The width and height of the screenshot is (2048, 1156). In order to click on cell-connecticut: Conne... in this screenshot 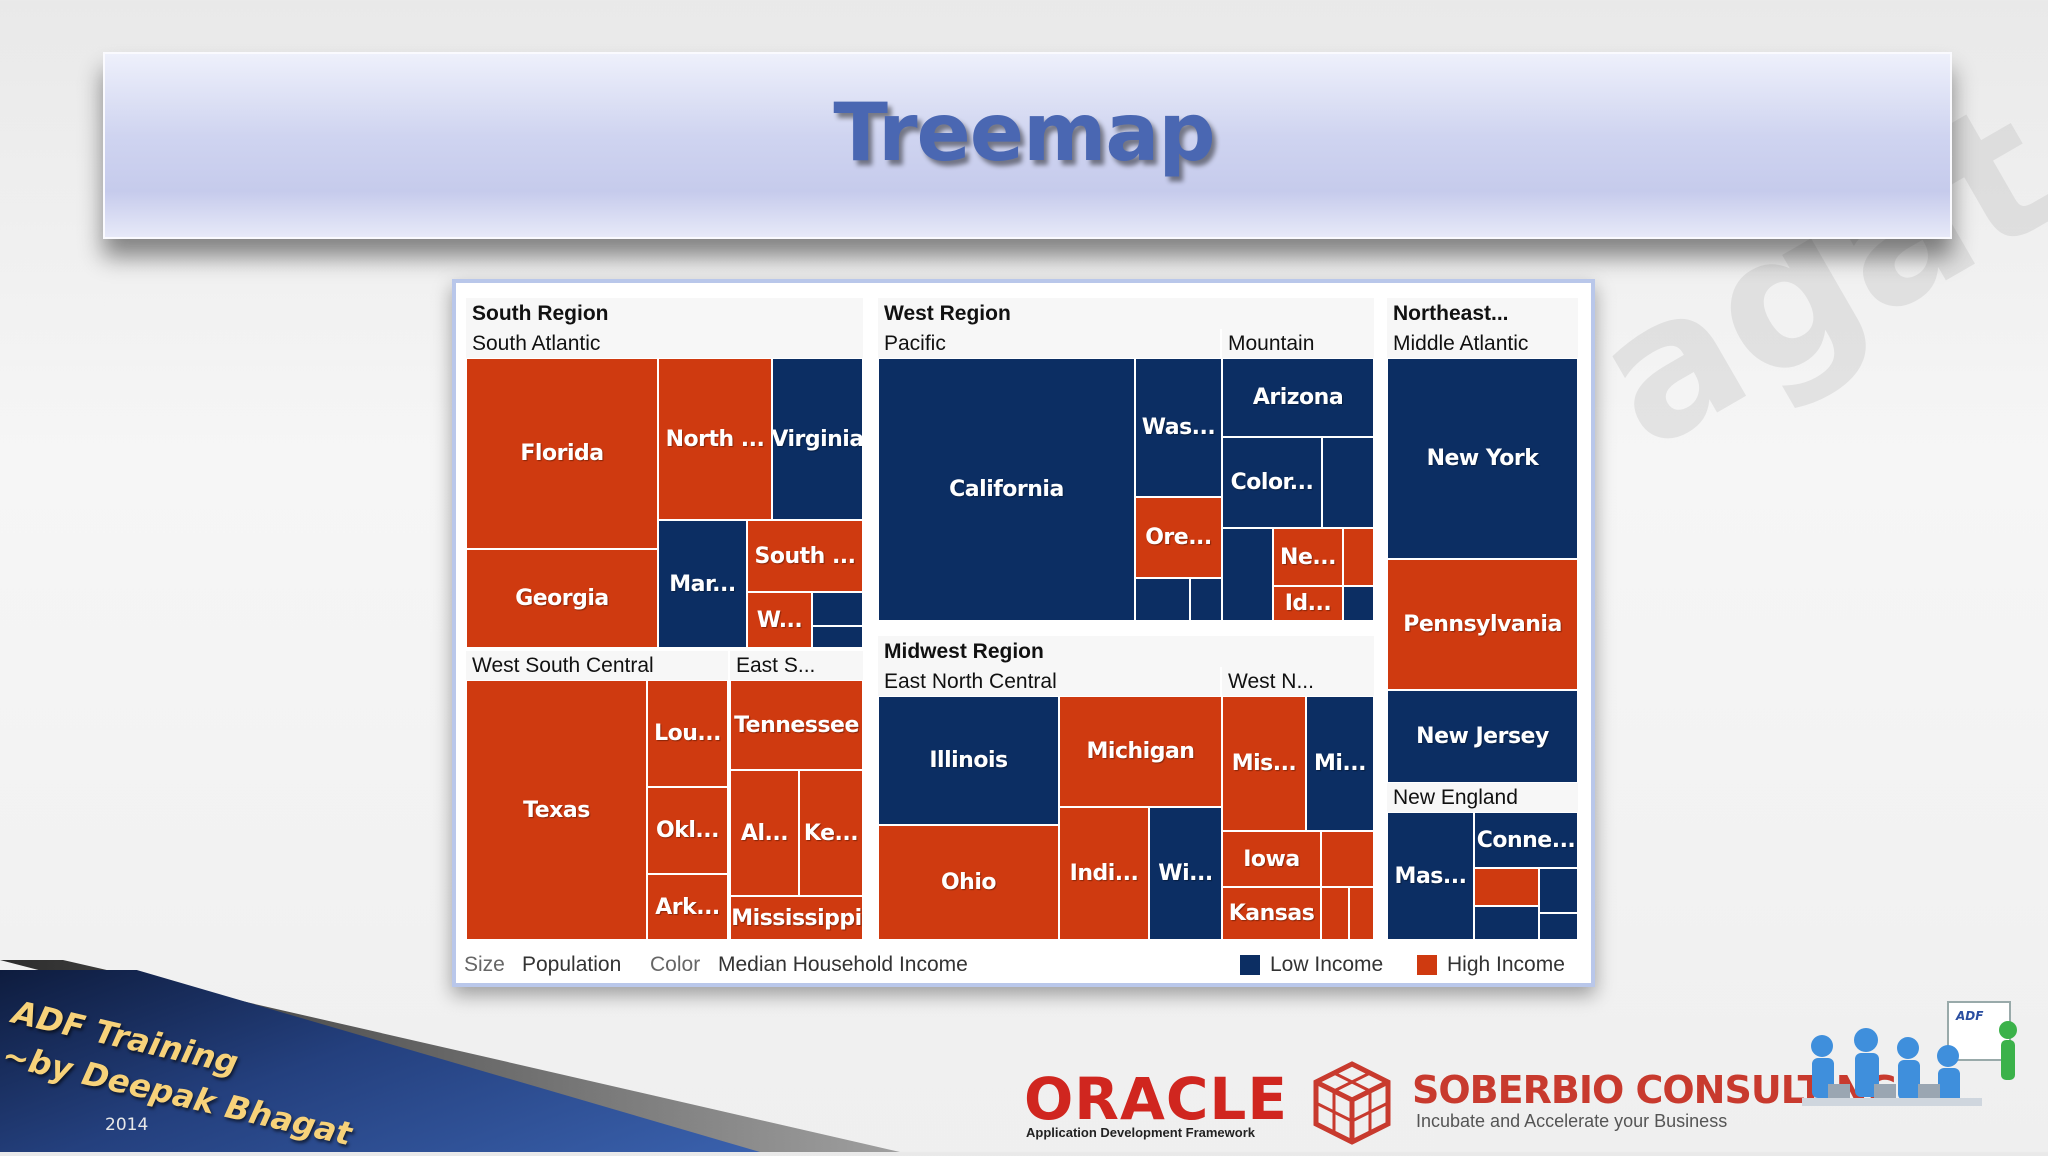, I will do `click(1526, 840)`.